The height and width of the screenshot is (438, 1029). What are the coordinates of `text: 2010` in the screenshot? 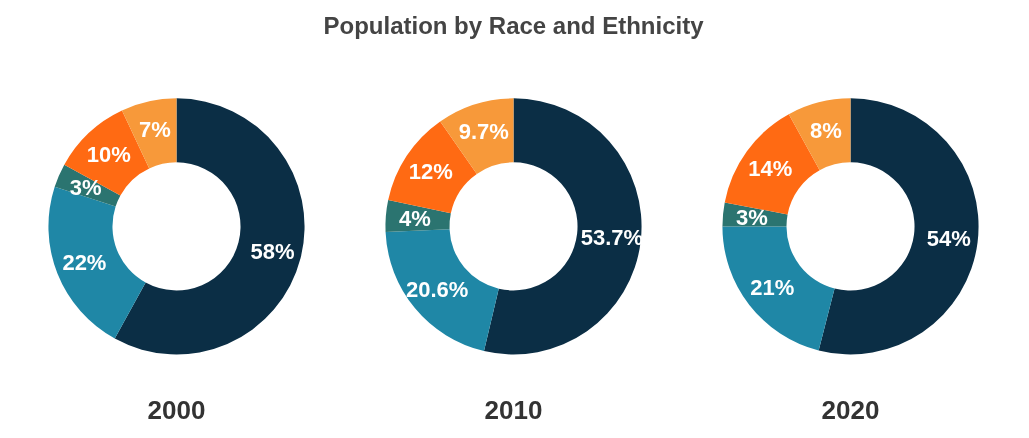 It's located at (513, 410).